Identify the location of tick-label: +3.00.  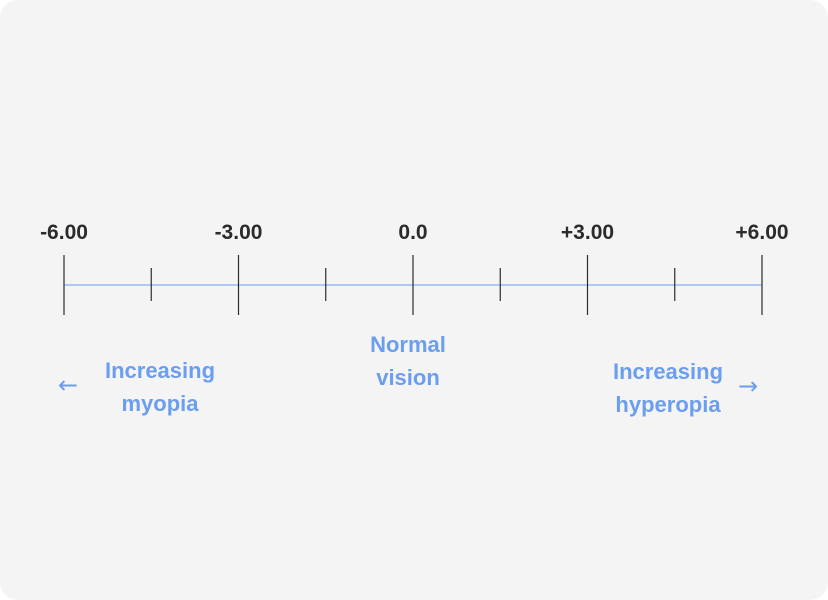
(587, 232).